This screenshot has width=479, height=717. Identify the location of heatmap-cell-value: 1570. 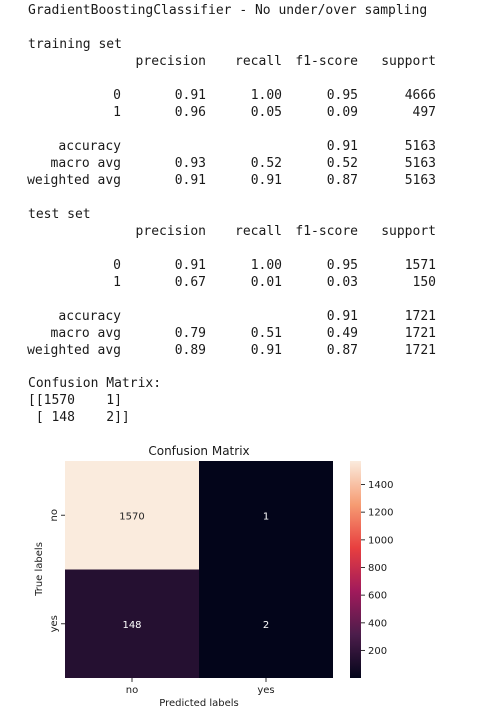
(131, 516).